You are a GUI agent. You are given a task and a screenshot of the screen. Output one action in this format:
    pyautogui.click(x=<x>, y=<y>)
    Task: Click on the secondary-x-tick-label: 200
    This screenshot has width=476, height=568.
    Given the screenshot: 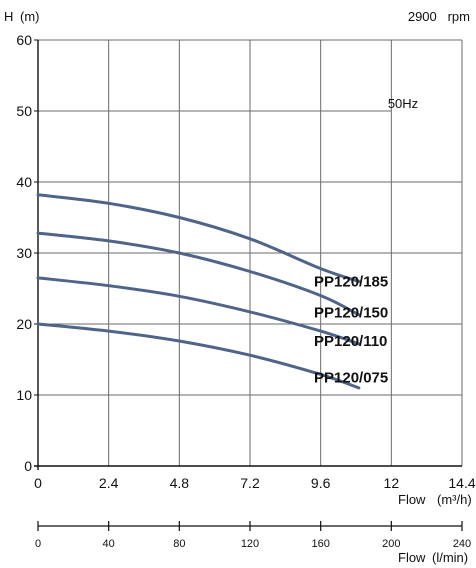 What is the action you would take?
    pyautogui.click(x=391, y=544)
    